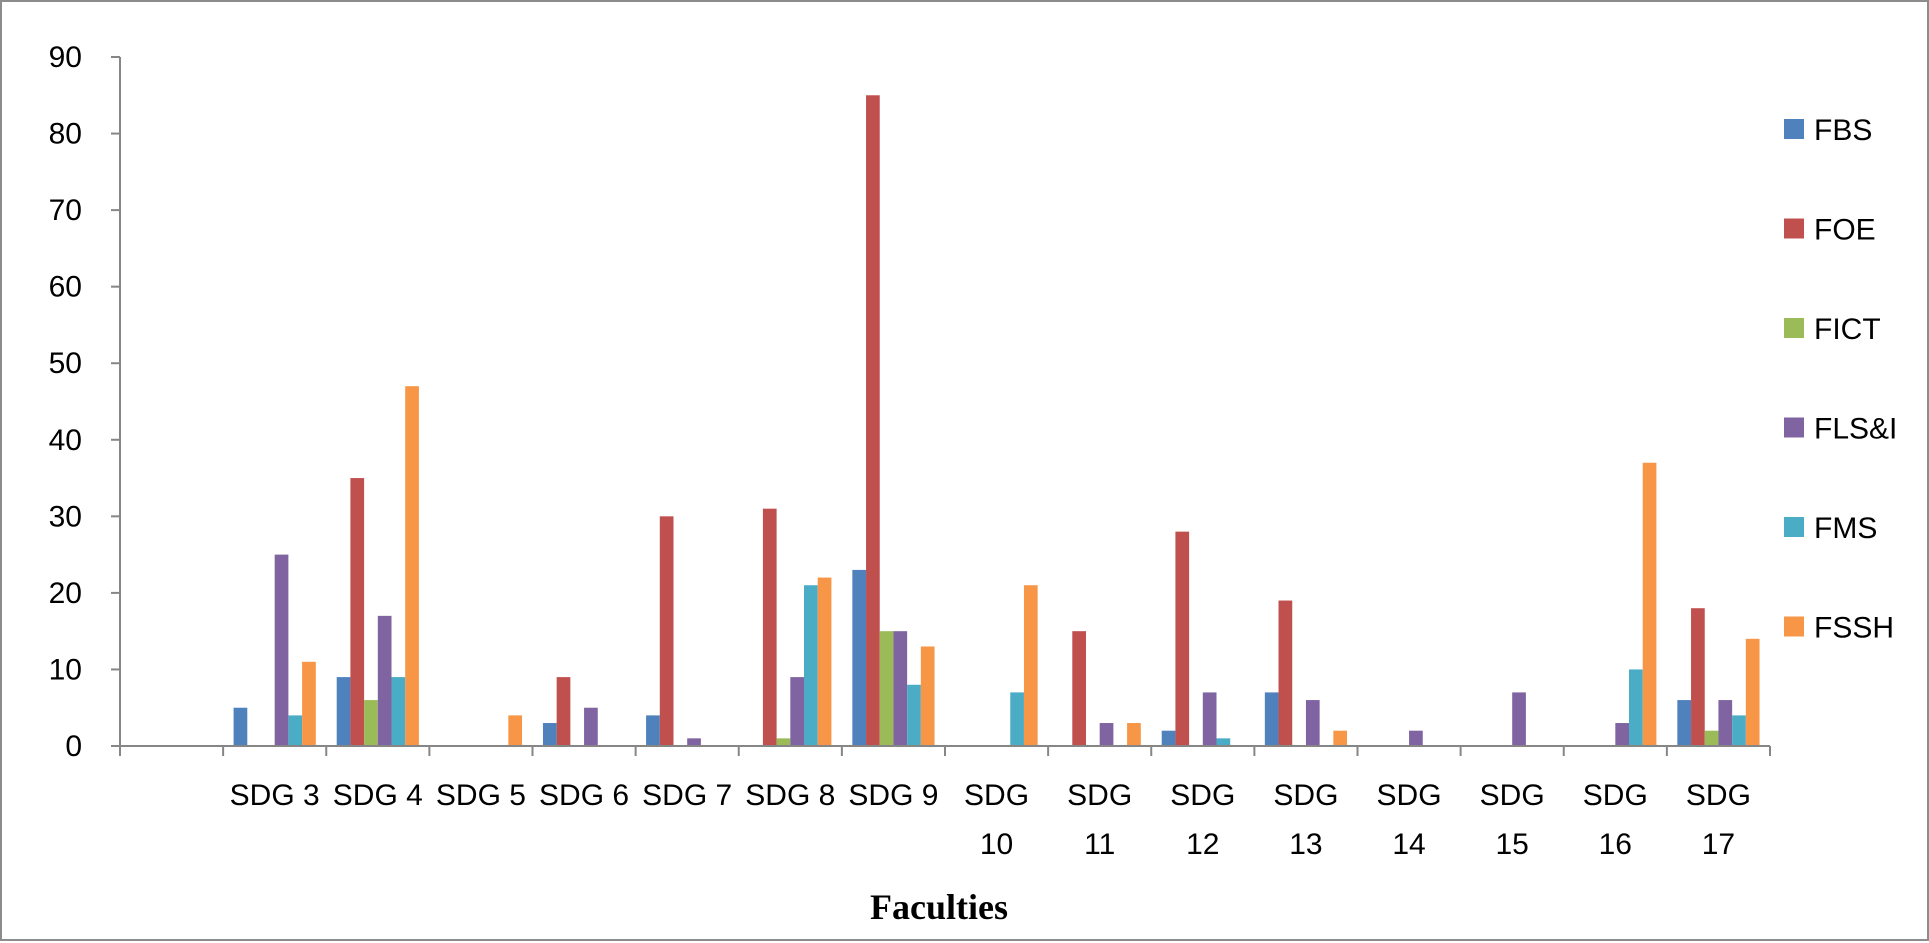 This screenshot has height=943, width=1929. Describe the element at coordinates (65, 440) in the screenshot. I see `y-tick-label: 40` at that location.